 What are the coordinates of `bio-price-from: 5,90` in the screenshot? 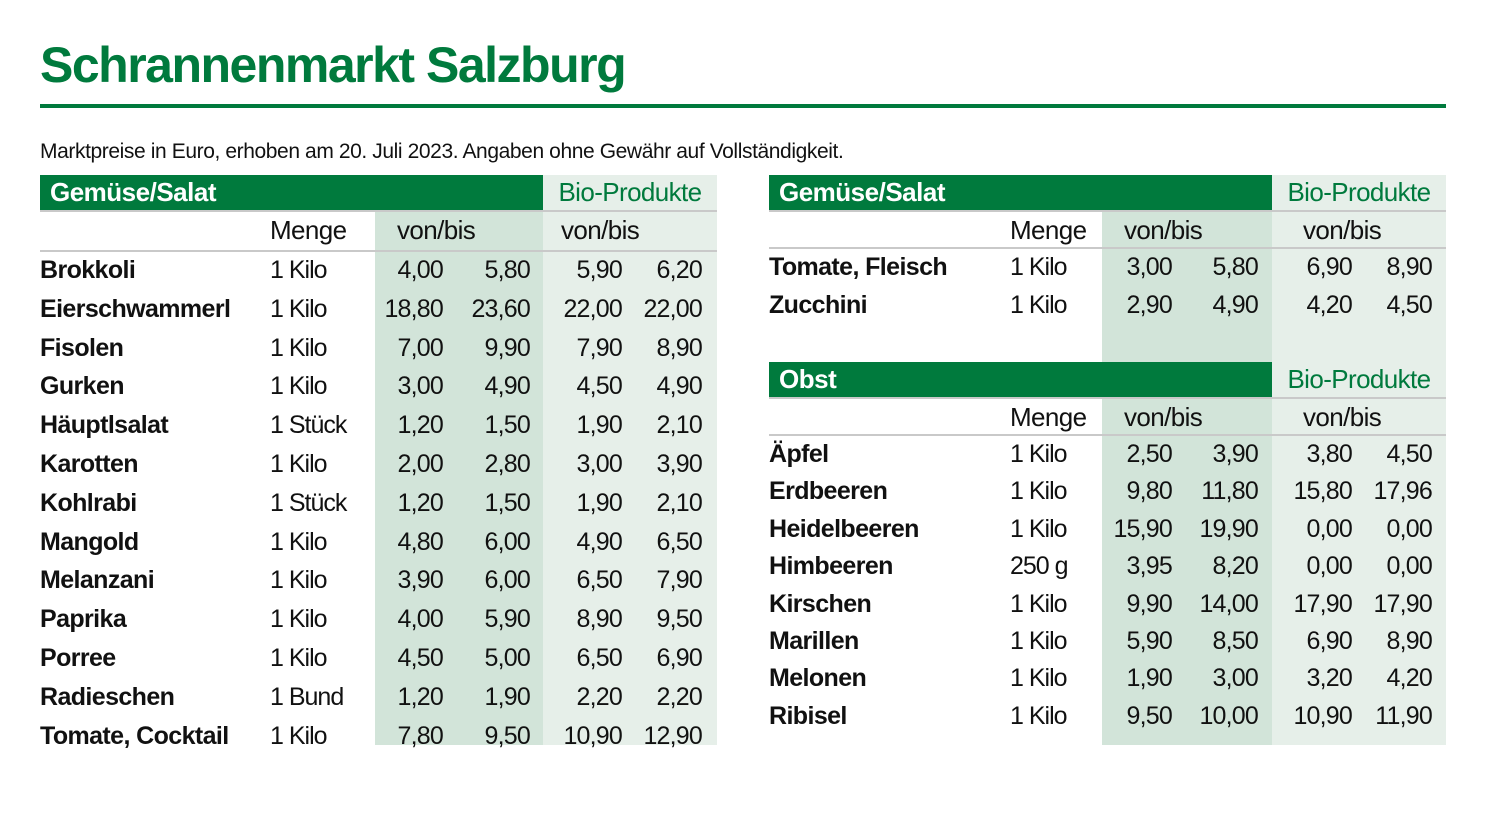 It's located at (599, 270).